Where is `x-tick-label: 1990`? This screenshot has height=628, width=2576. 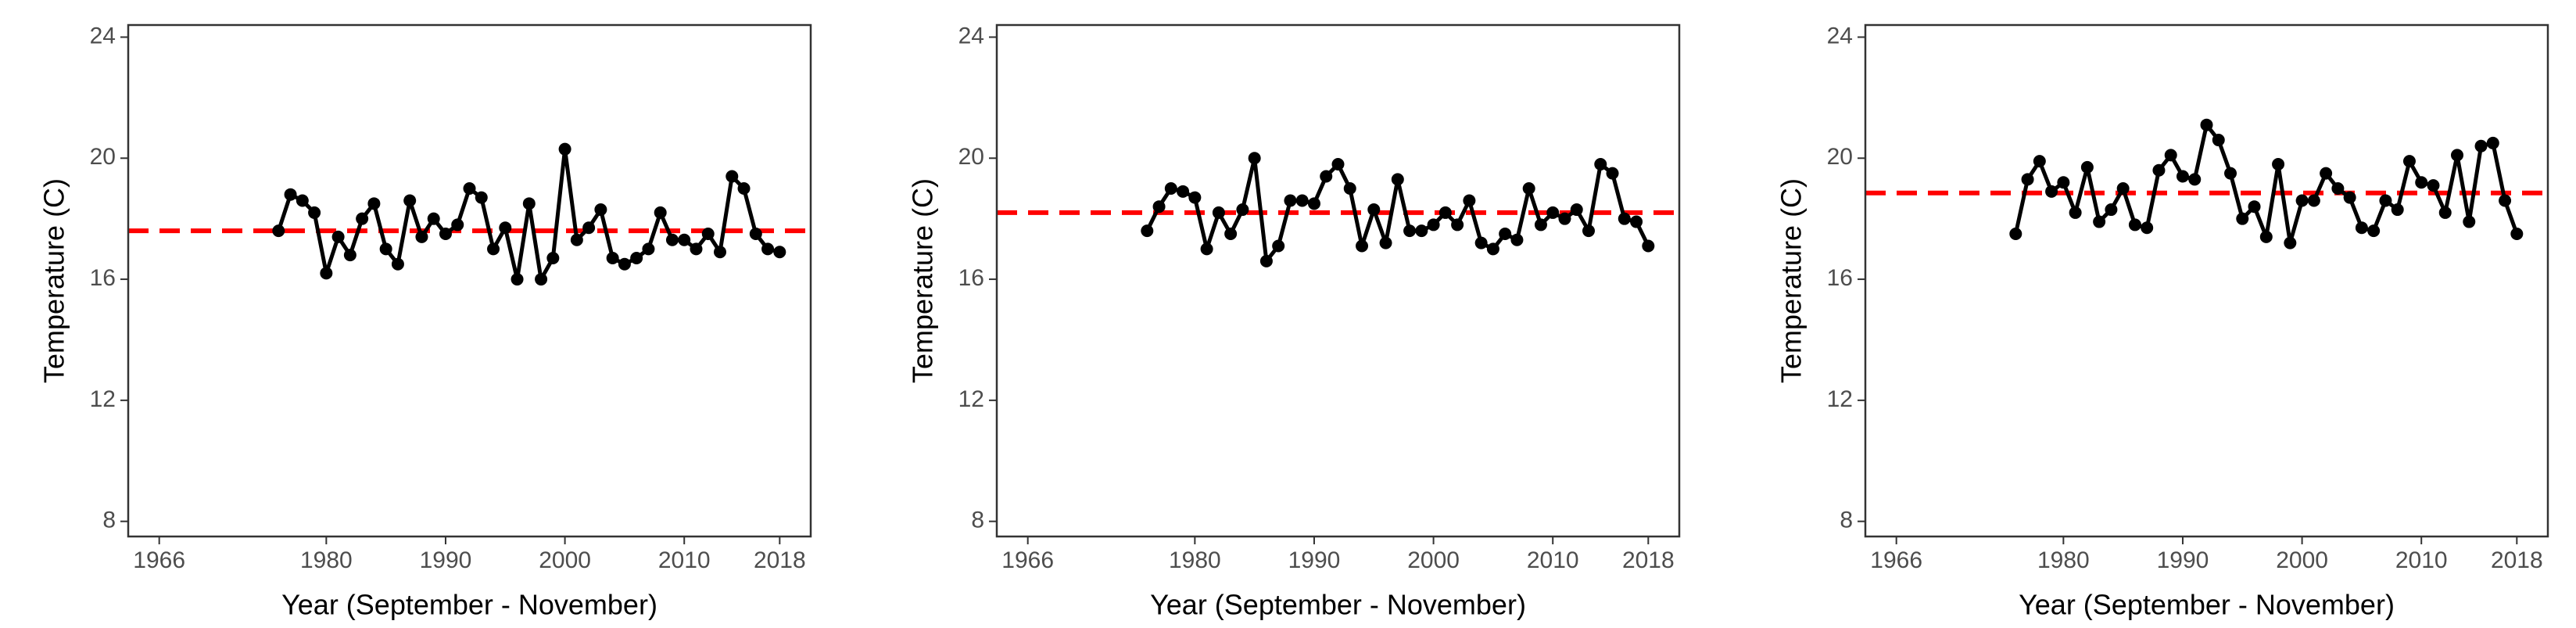
x-tick-label: 1990 is located at coordinates (2183, 560).